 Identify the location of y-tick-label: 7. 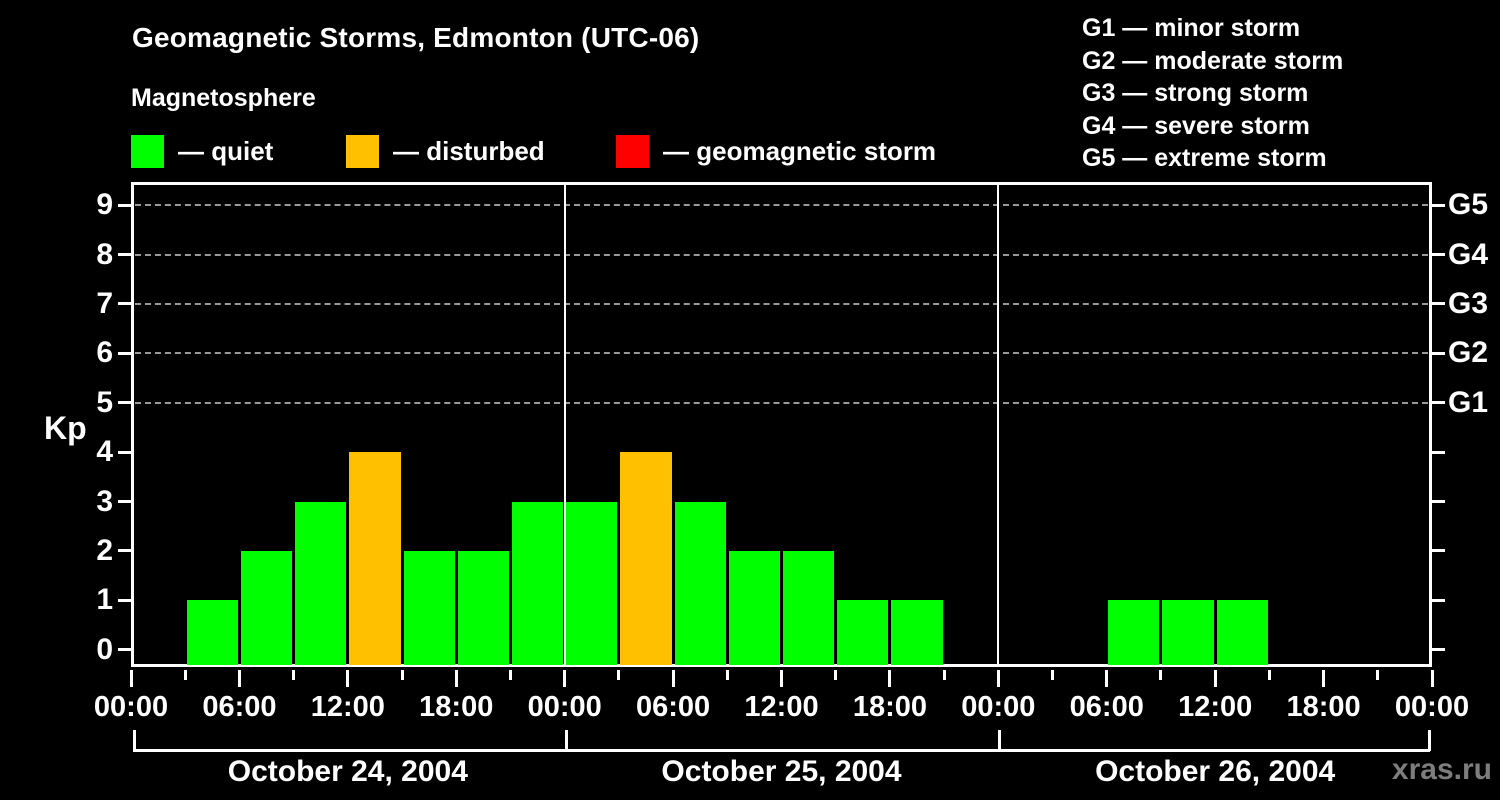
(104, 303).